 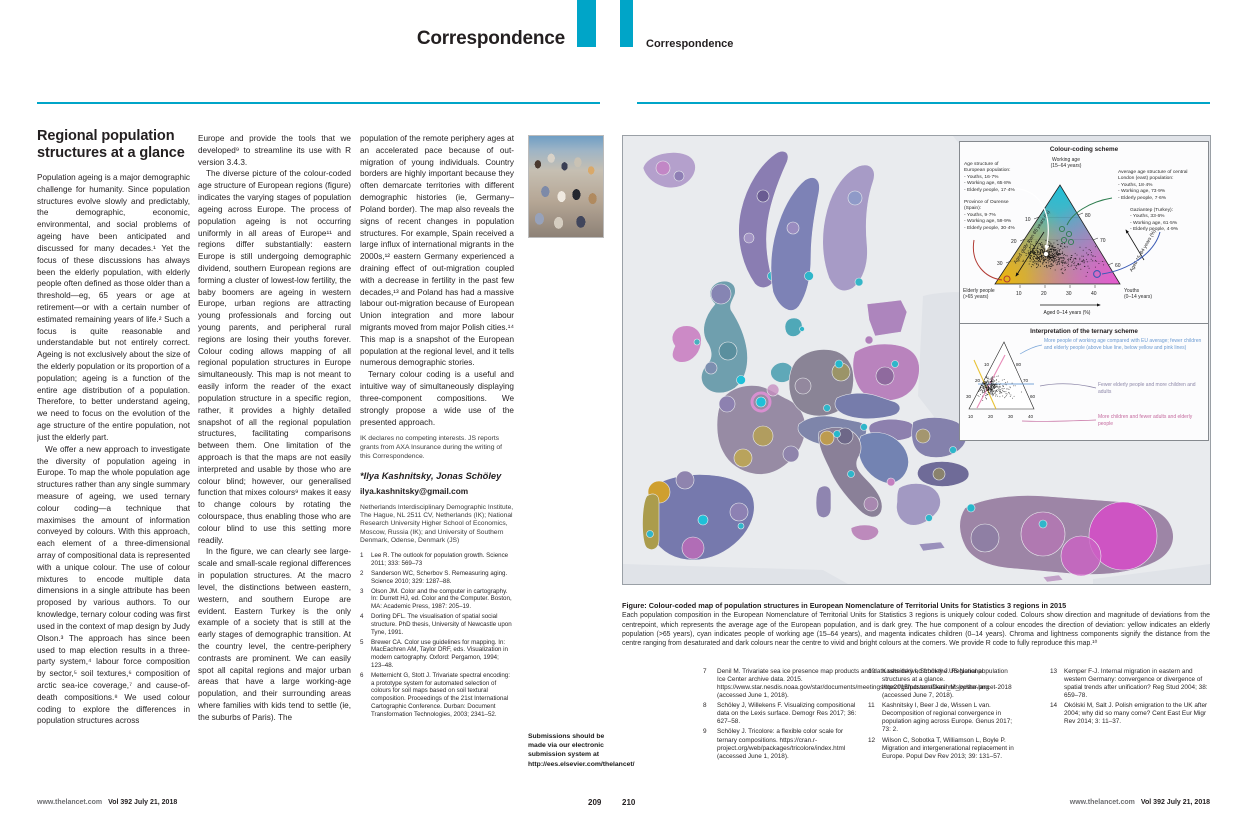 I want to click on interpretation-plot: 10 20 30 80 70 60 10 20 30 40, so click(x=1031, y=381).